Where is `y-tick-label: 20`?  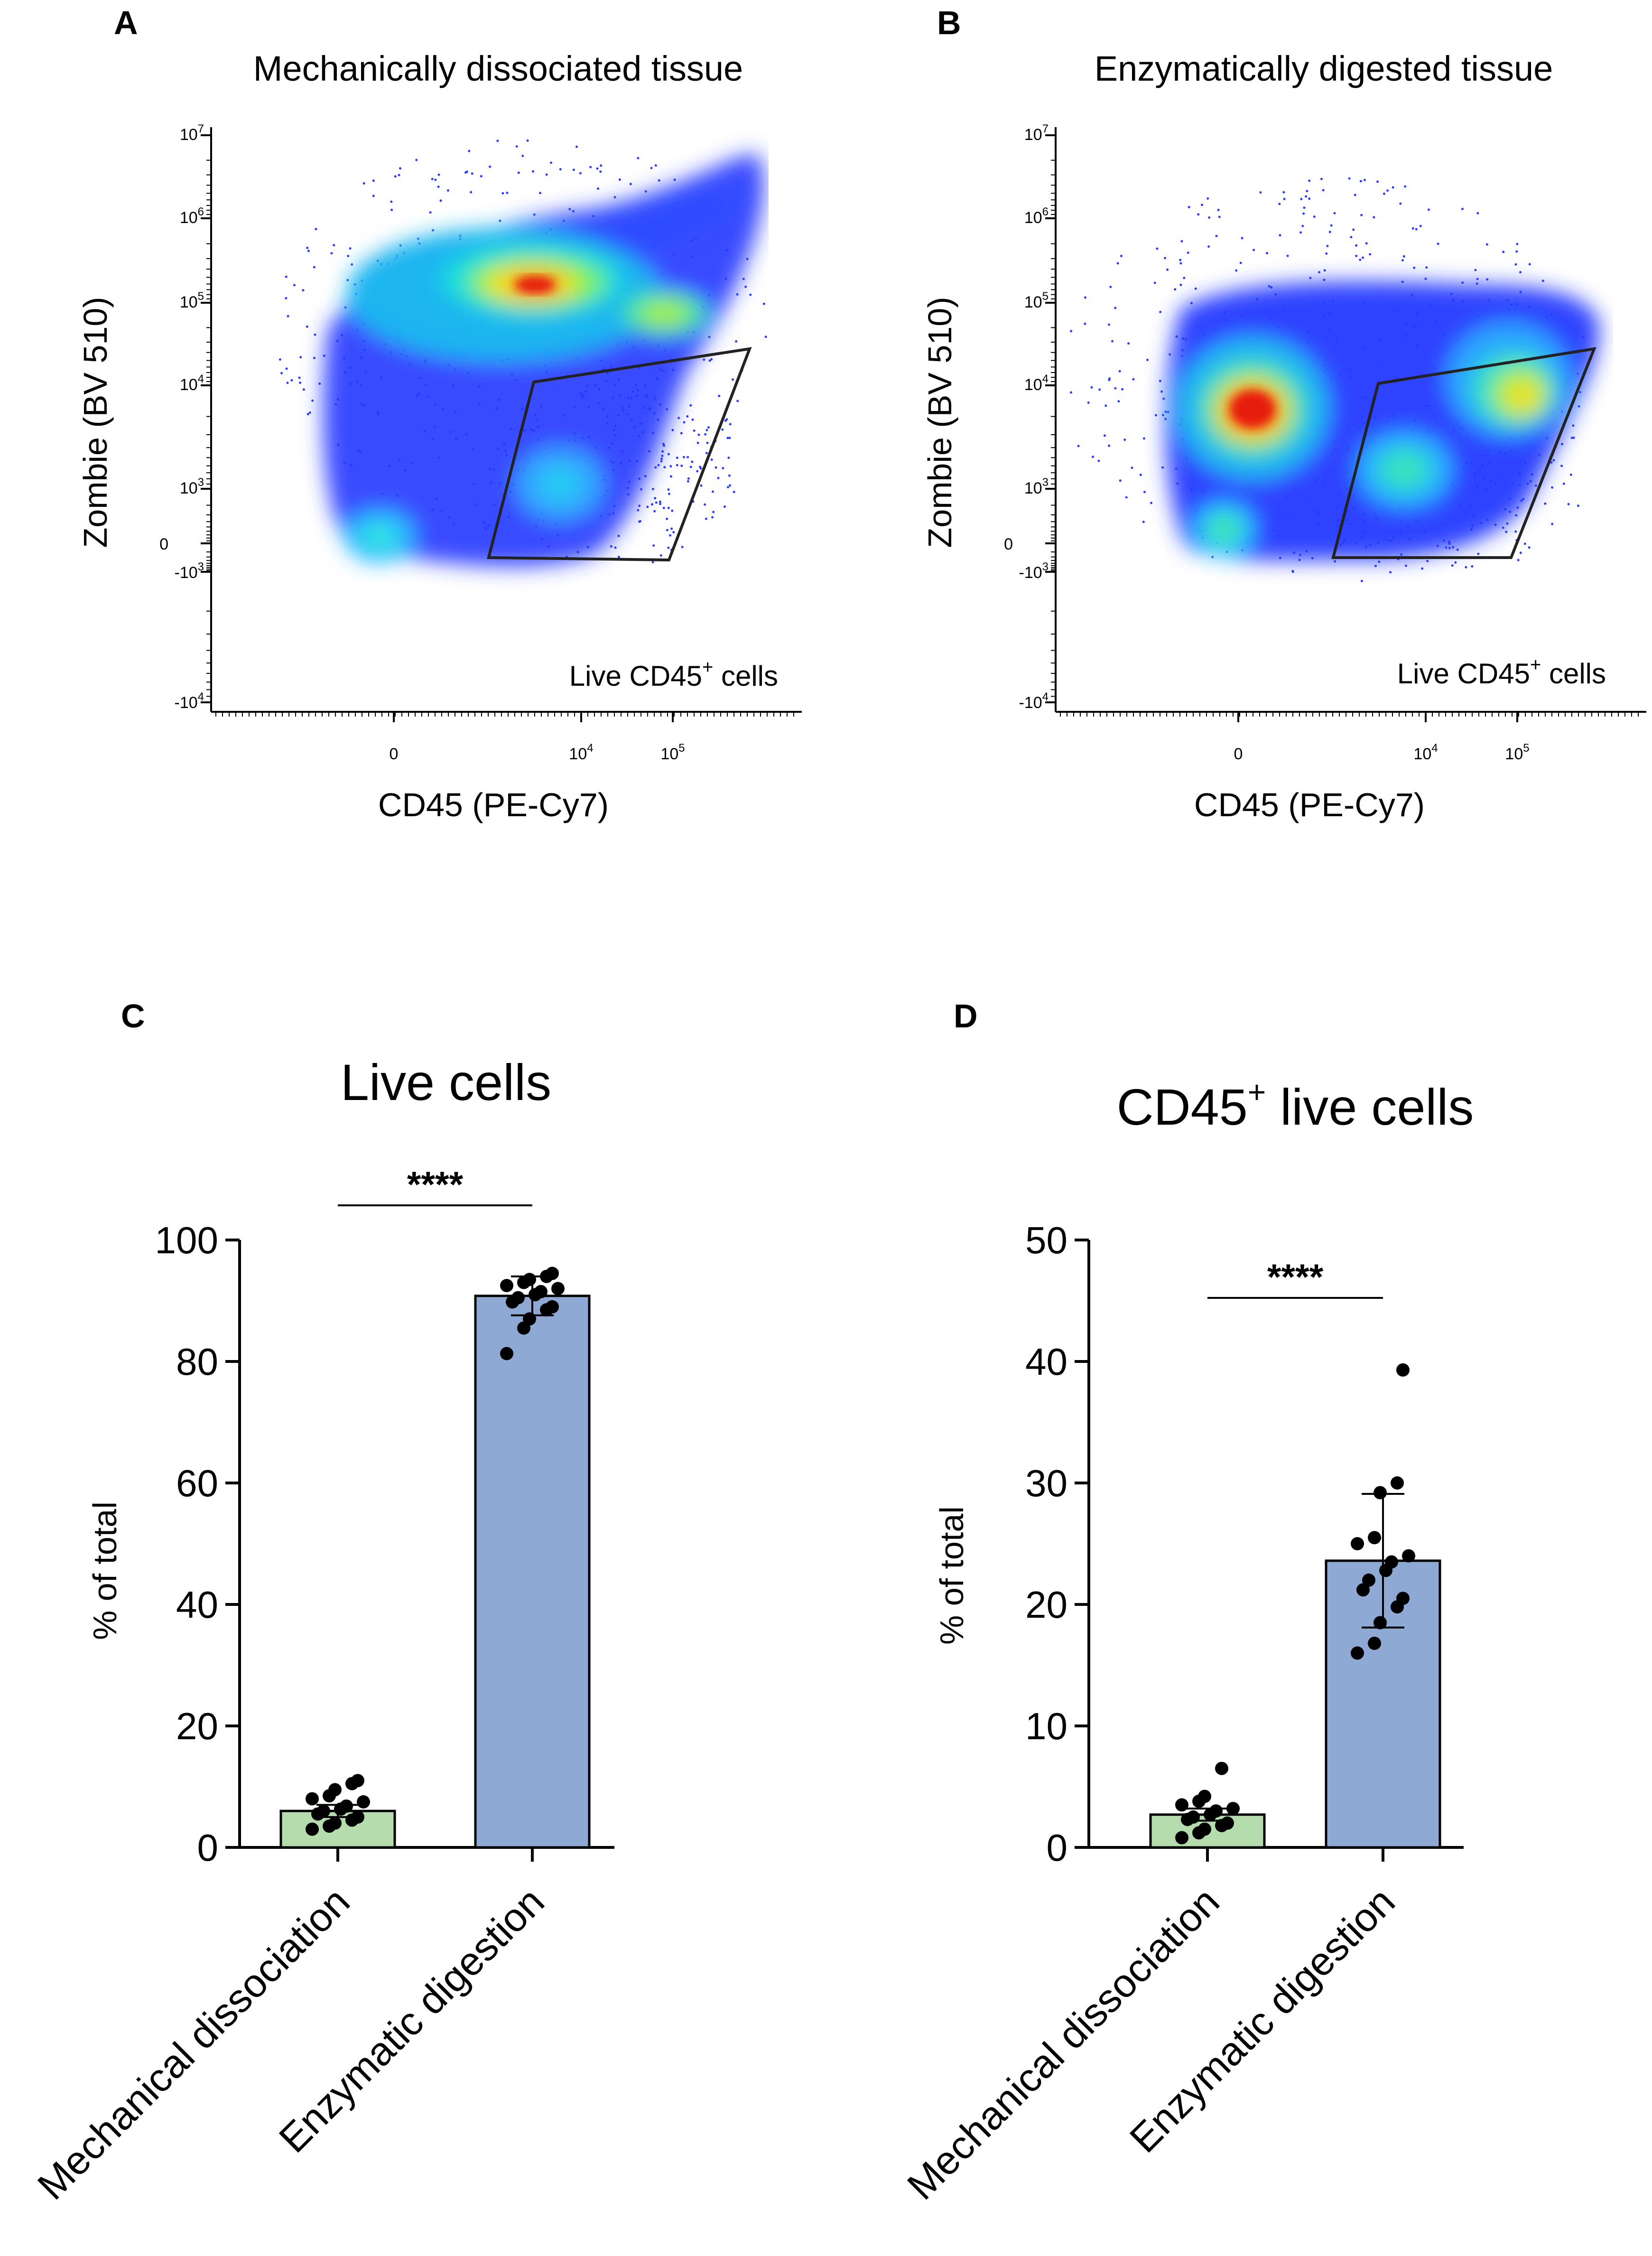
y-tick-label: 20 is located at coordinates (1046, 1605).